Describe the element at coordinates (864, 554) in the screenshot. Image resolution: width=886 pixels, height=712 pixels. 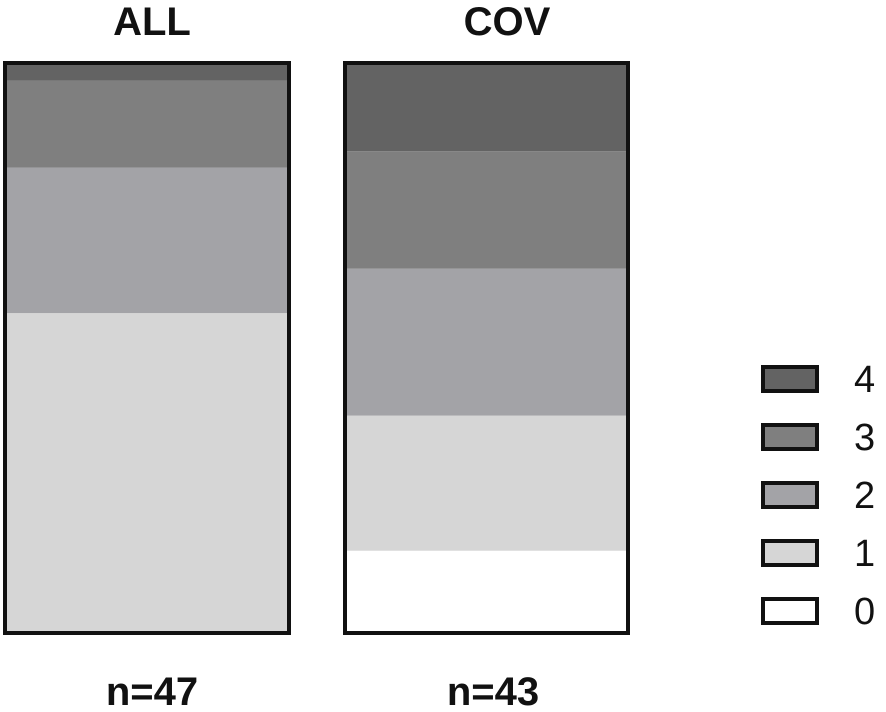
I see `legend-label-1: 1` at that location.